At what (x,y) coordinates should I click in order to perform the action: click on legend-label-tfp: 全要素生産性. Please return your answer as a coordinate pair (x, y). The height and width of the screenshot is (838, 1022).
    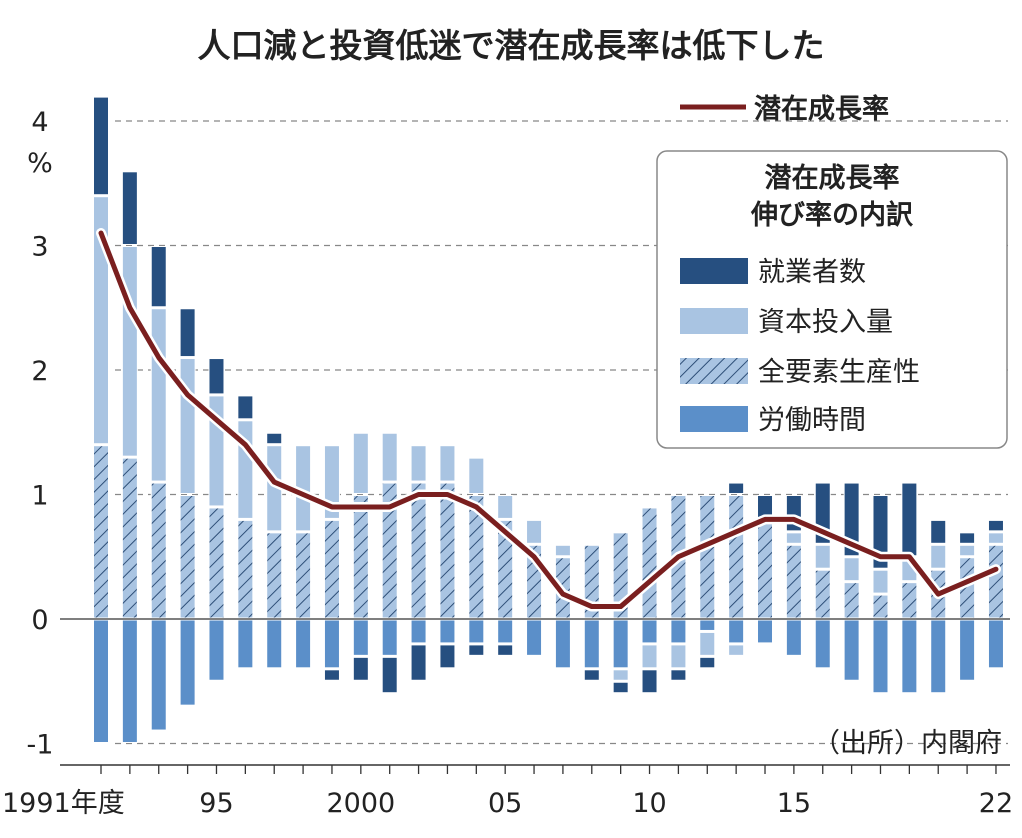
    Looking at the image, I should click on (839, 372).